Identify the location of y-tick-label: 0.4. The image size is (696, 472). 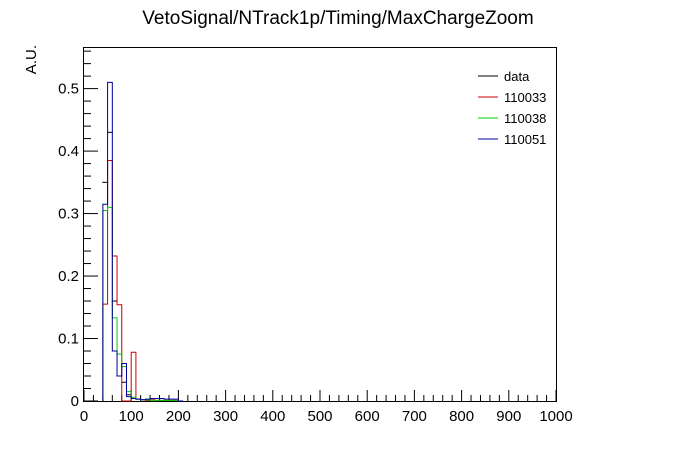
(68, 151).